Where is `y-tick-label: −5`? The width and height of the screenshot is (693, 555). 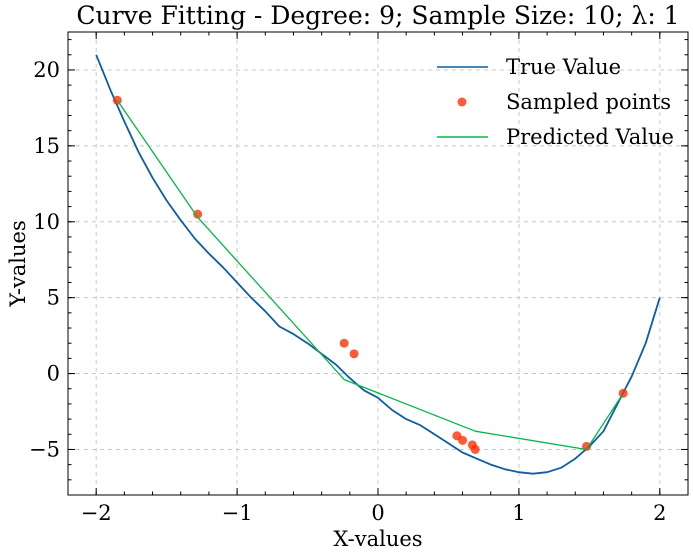 y-tick-label: −5 is located at coordinates (44, 449).